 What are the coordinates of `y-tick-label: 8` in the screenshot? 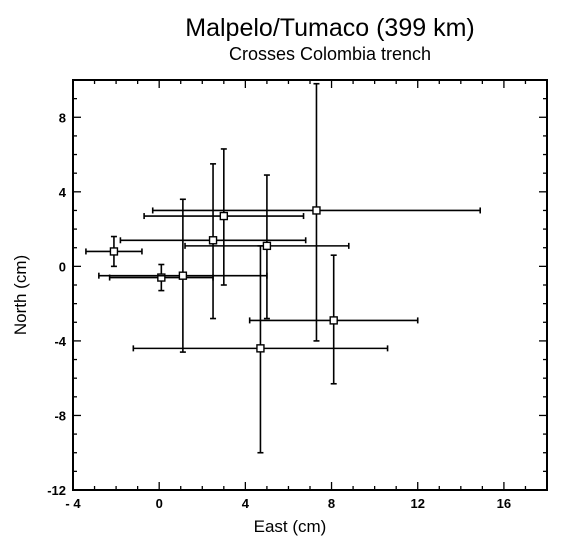 It's located at (62, 117).